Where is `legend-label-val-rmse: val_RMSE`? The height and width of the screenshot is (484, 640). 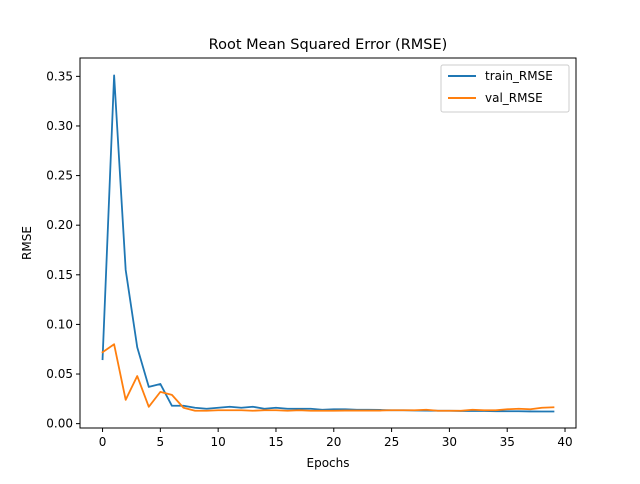 legend-label-val-rmse: val_RMSE is located at coordinates (514, 98).